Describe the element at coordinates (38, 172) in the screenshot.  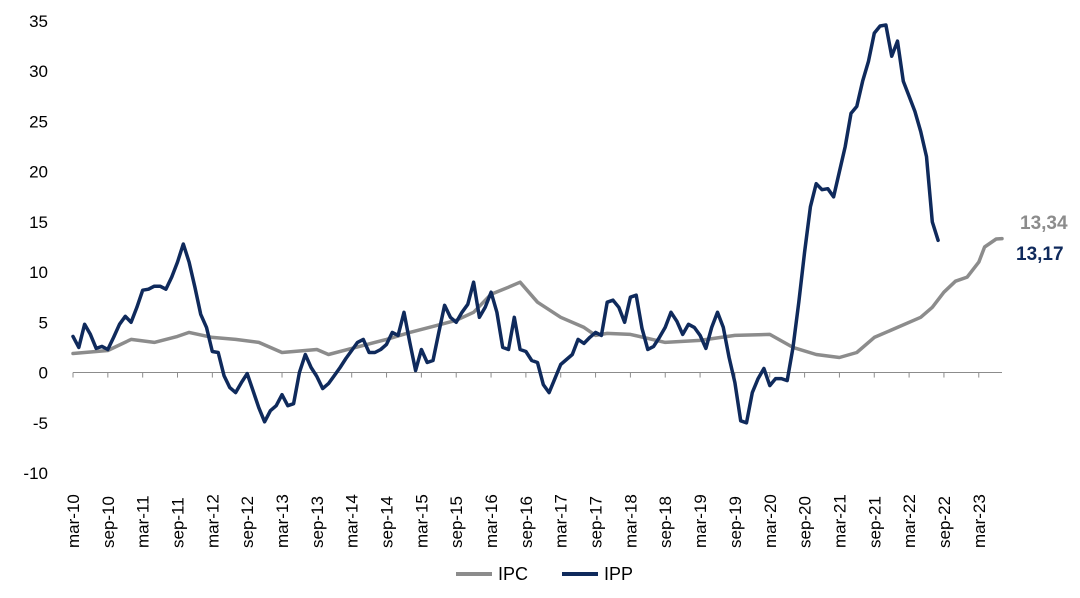
I see `y-tick-label: 20` at that location.